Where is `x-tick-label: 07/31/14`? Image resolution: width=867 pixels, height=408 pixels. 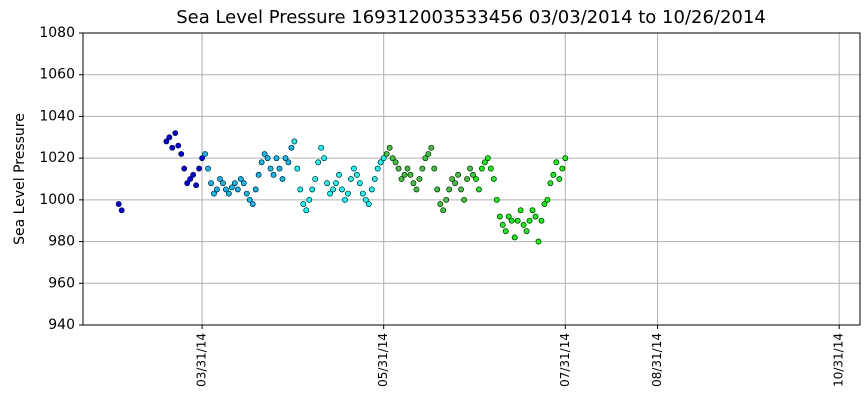 x-tick-label: 07/31/14 is located at coordinates (565, 360).